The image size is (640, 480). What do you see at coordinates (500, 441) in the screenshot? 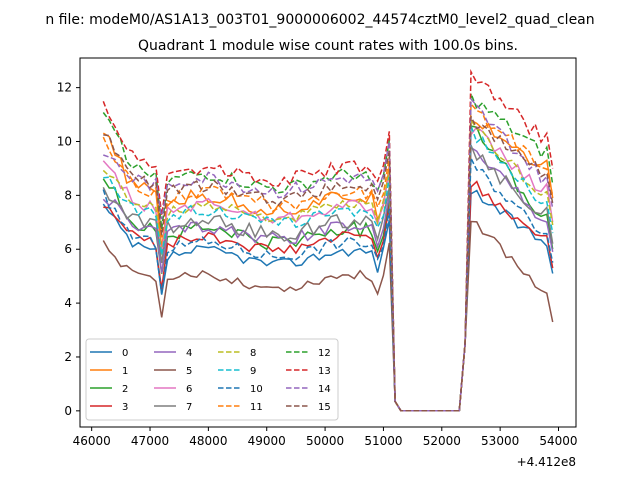
I see `x-tick-label: 53000` at bounding box center [500, 441].